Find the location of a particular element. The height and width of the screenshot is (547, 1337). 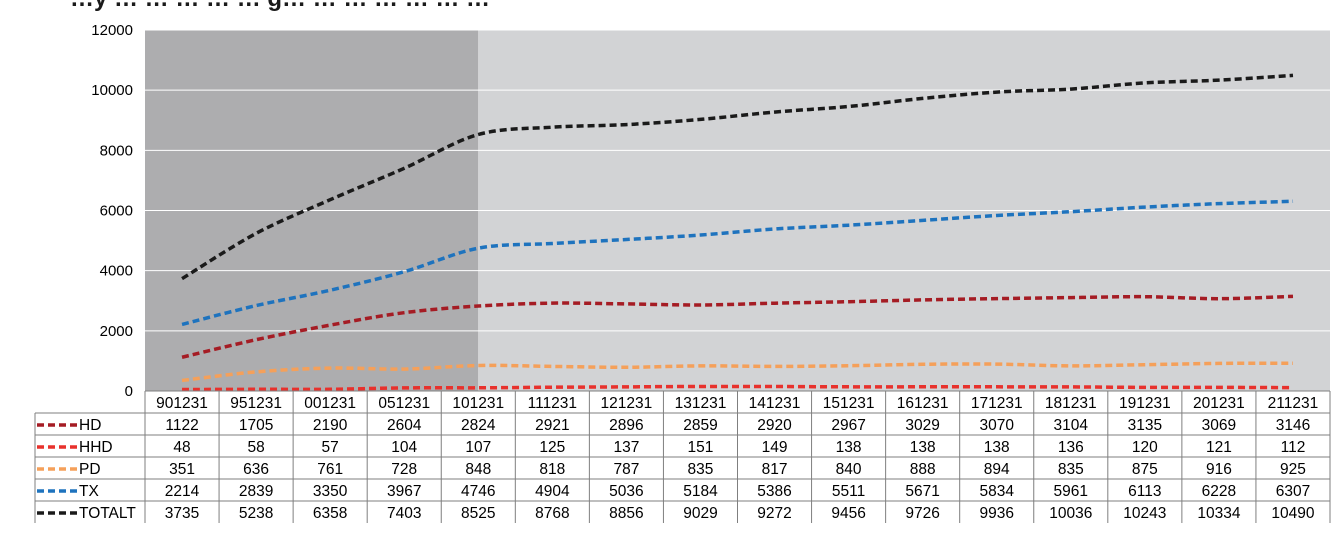

data-label: 916 is located at coordinates (1219, 469).